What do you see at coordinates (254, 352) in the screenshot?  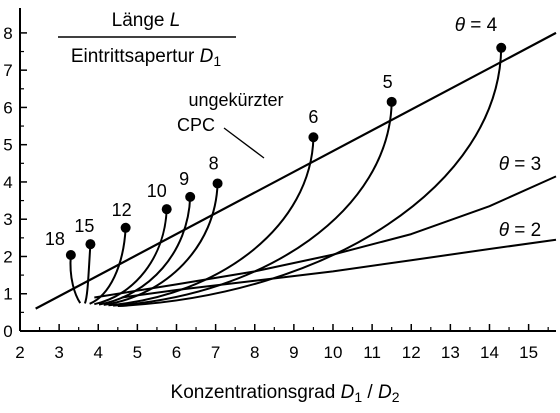 I see `x-tick-label: 8` at bounding box center [254, 352].